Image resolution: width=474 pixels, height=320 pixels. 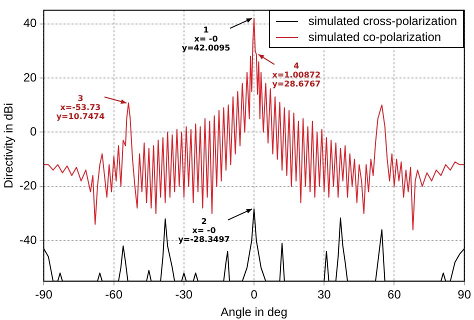 I want to click on x-tick-label: 60, so click(x=395, y=295).